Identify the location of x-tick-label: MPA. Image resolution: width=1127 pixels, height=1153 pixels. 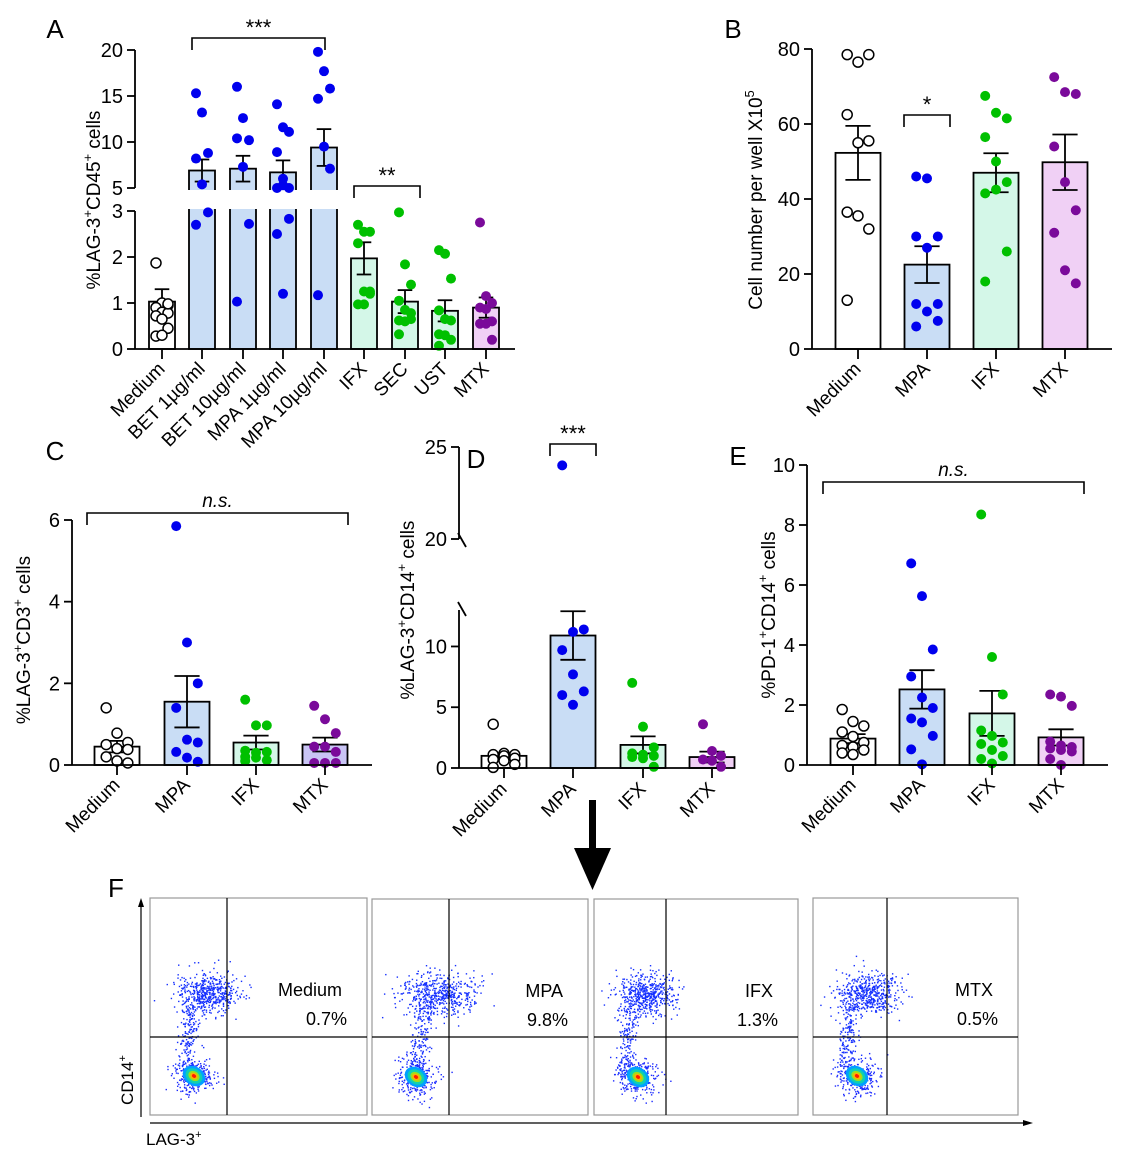
(173, 795).